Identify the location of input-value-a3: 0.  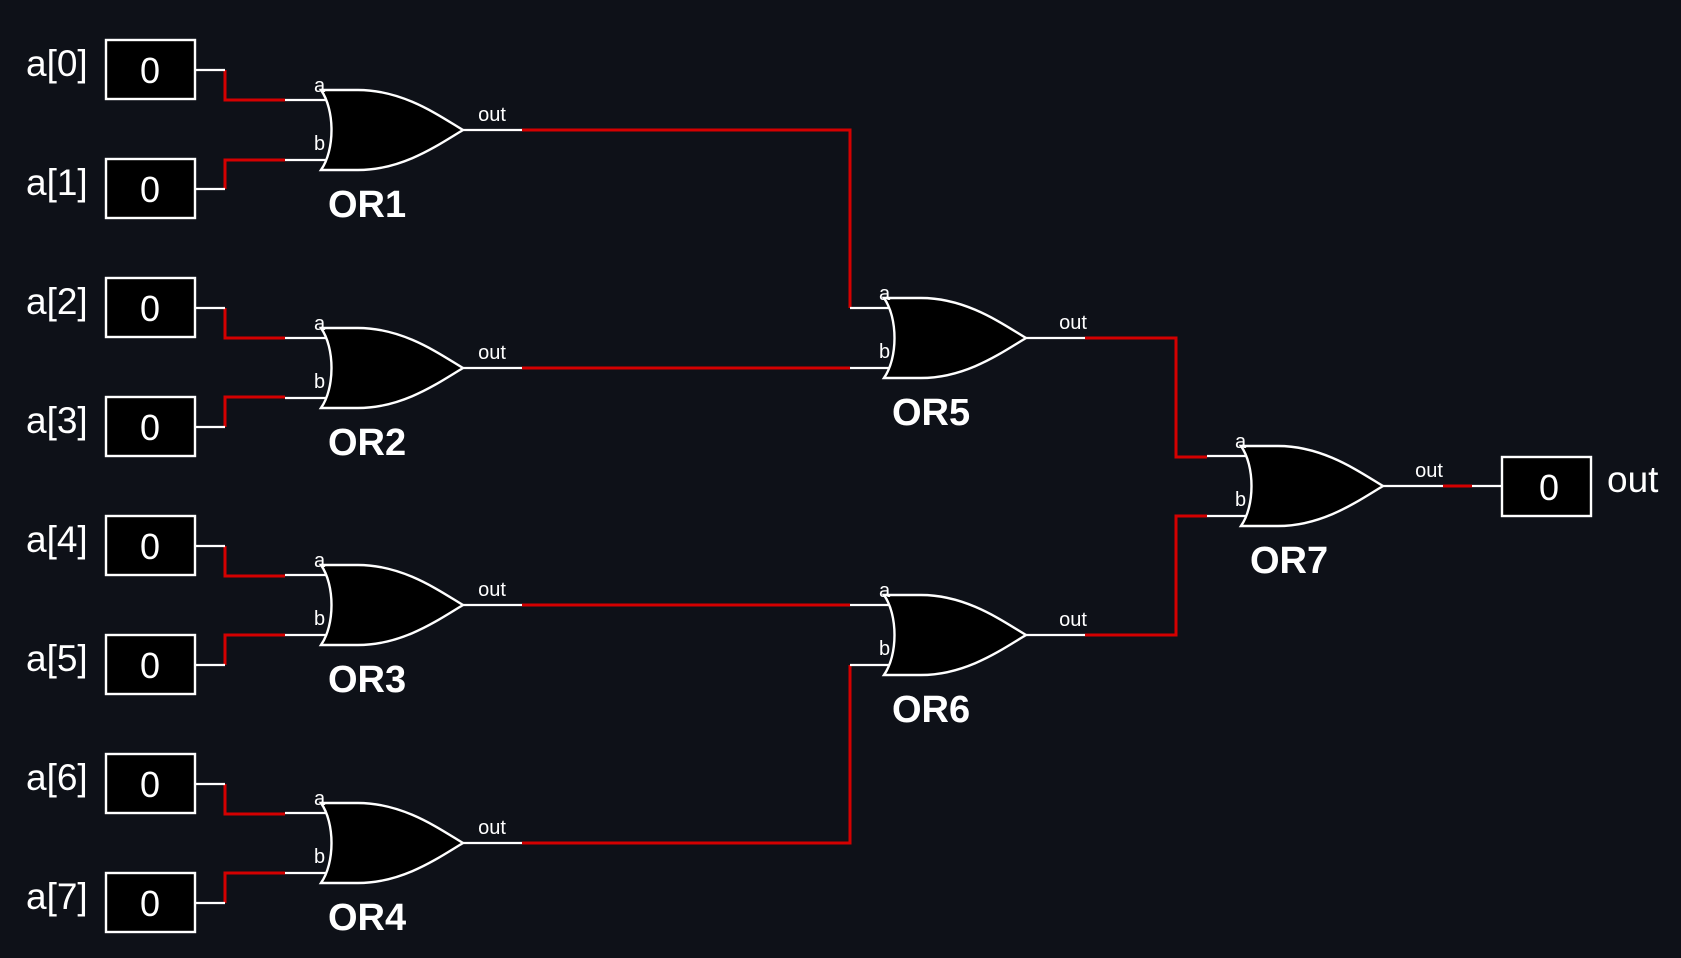
(150, 427).